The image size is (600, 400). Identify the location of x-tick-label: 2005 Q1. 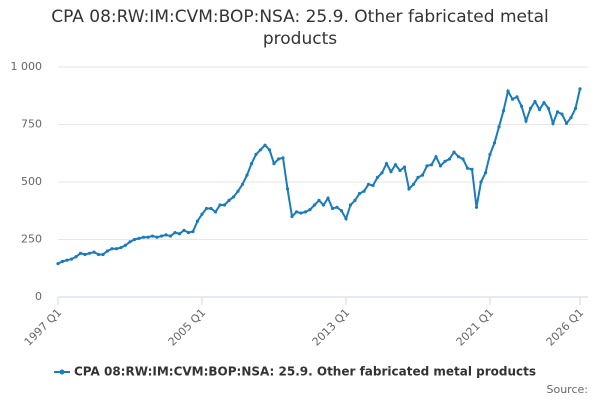
(187, 327).